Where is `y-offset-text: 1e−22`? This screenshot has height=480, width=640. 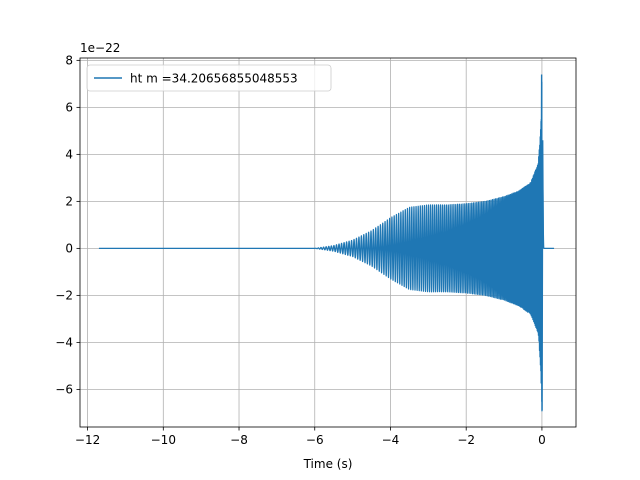 y-offset-text: 1e−22 is located at coordinates (100, 48).